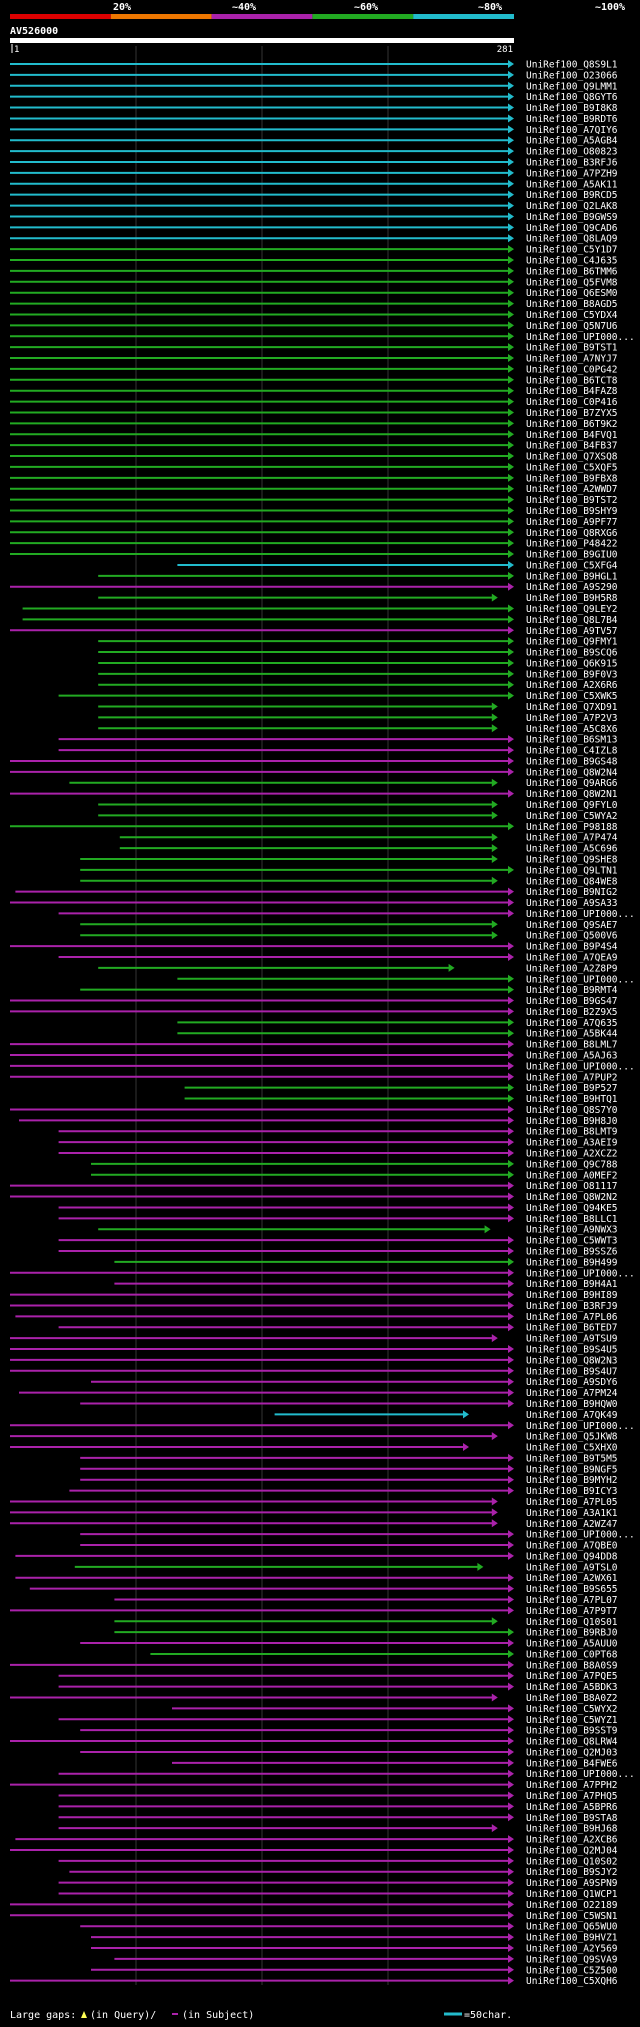 Image resolution: width=640 pixels, height=2027 pixels. Describe the element at coordinates (572, 1448) in the screenshot. I see `hit-label: UniRef100_C5XHX0` at that location.